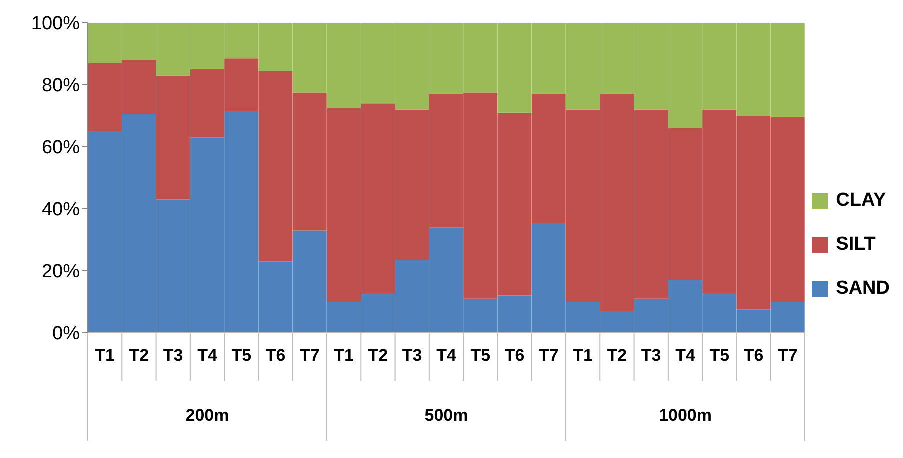 This screenshot has height=458, width=903. Describe the element at coordinates (446, 415) in the screenshot. I see `text: 500m` at that location.